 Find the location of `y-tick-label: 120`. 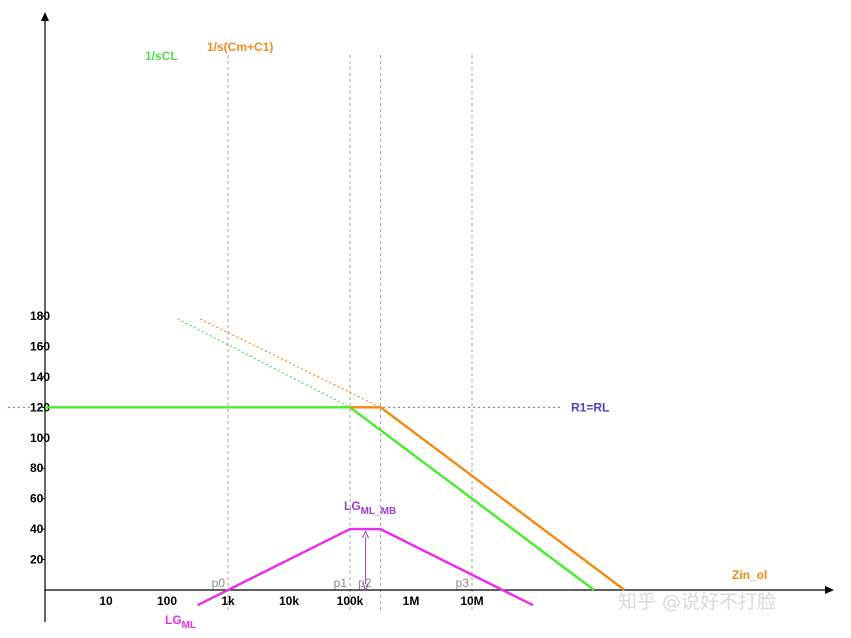

y-tick-label: 120 is located at coordinates (40, 407).